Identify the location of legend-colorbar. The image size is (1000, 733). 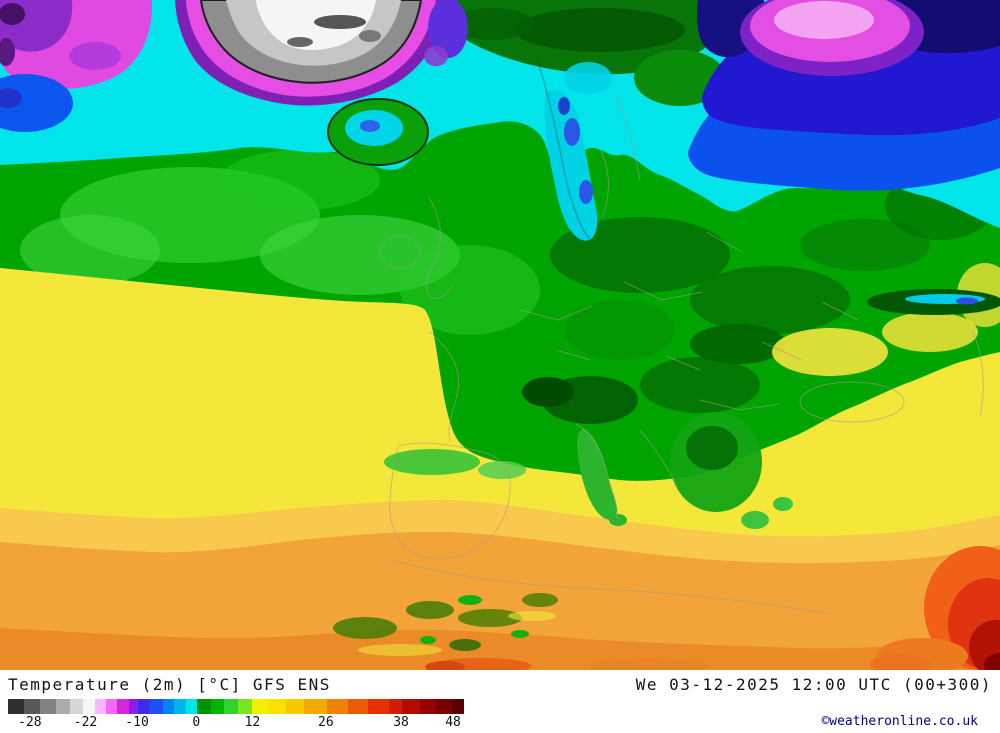
(236, 706).